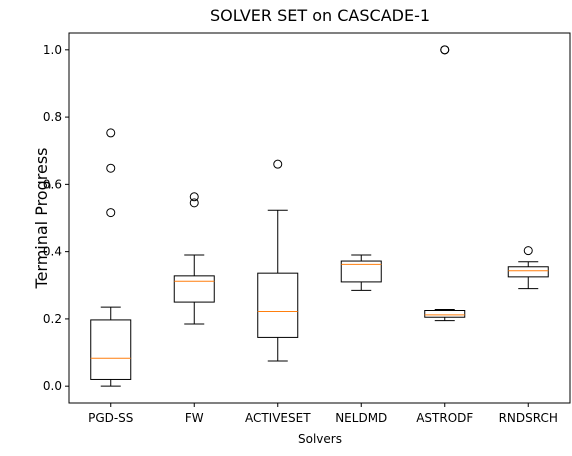 This screenshot has height=456, width=572. I want to click on x-tick-label: NELDMD, so click(361, 418).